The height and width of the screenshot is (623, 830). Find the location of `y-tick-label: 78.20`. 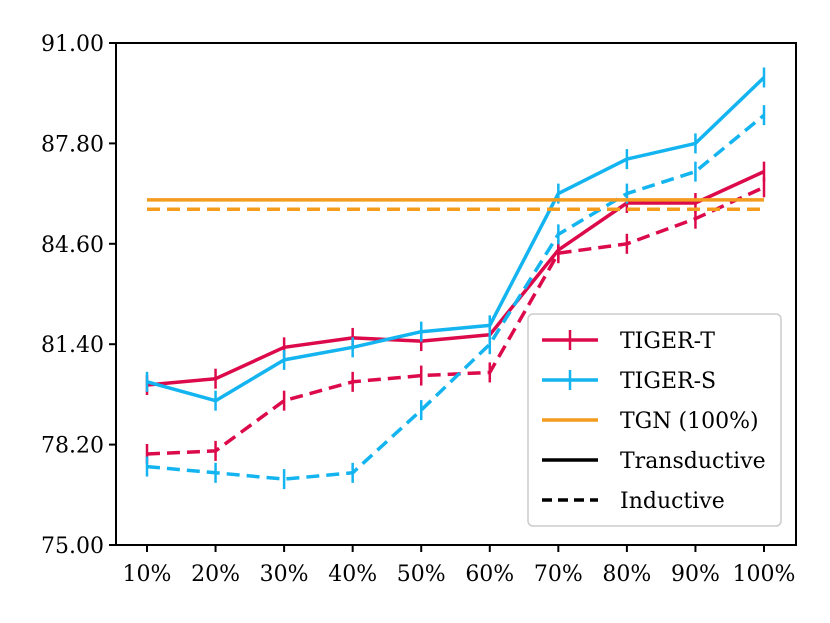

y-tick-label: 78.20 is located at coordinates (72, 446).